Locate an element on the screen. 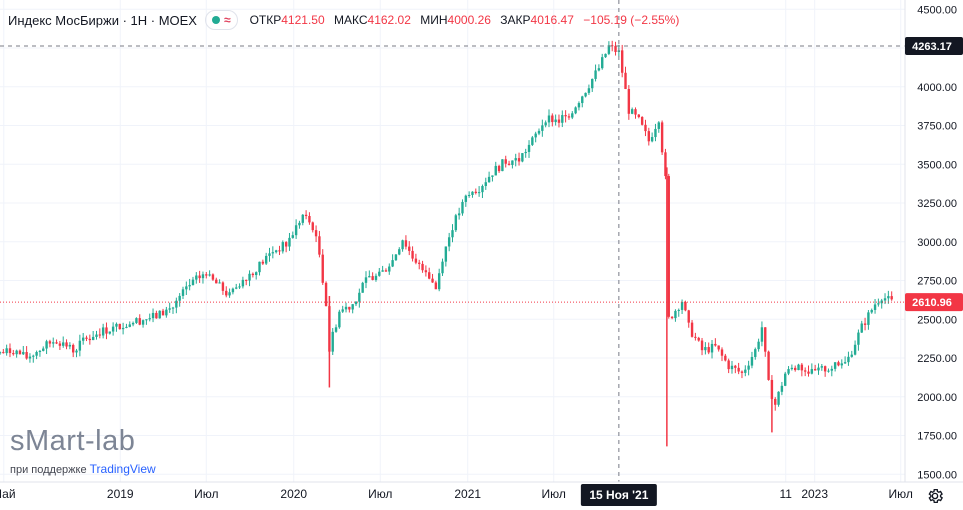 This screenshot has height=510, width=963. settings-gear-icon is located at coordinates (935, 496).